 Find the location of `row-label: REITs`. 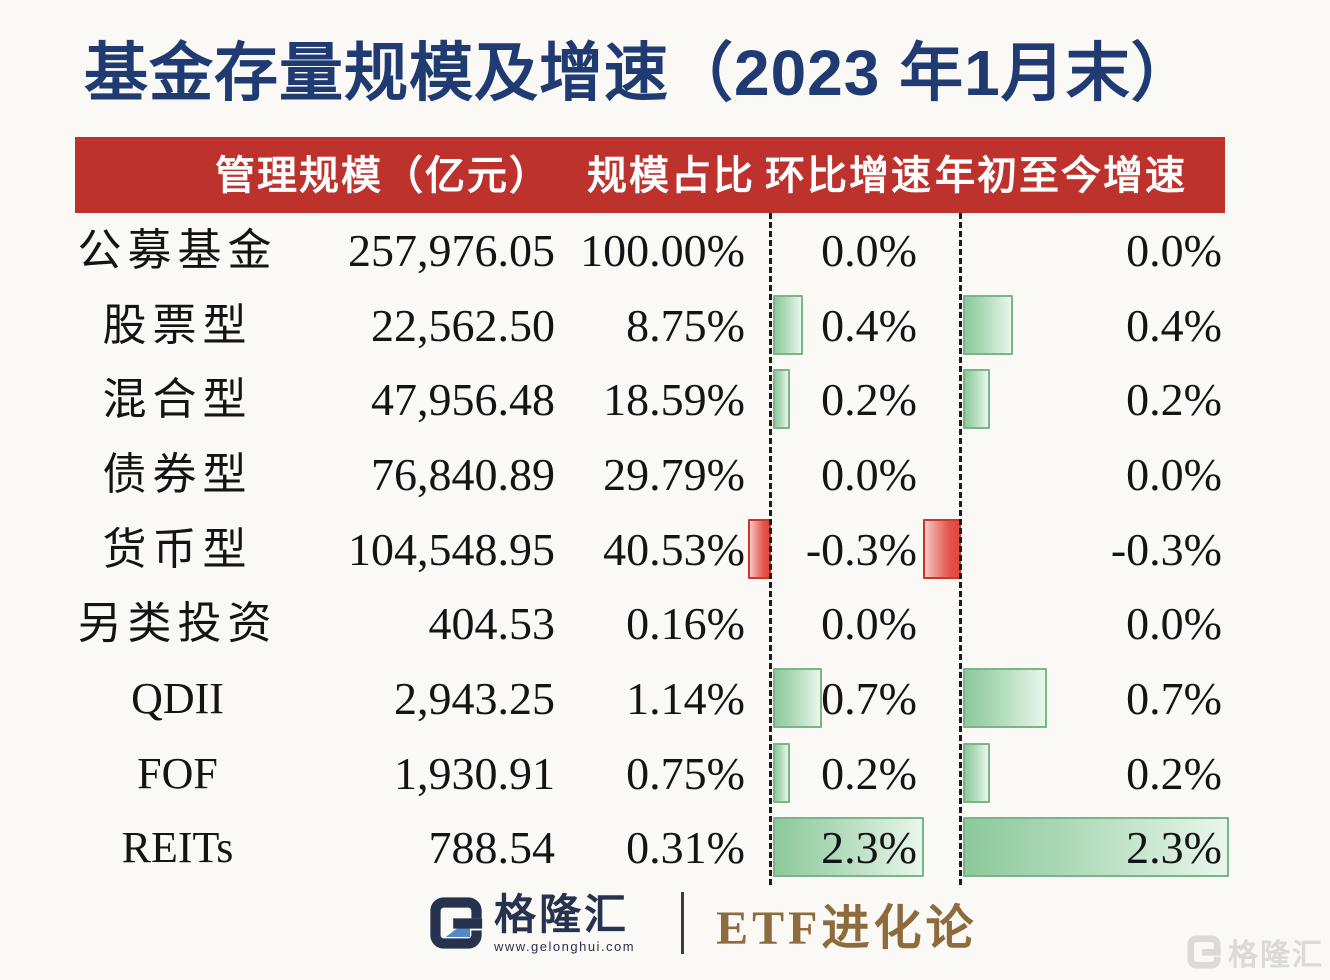

row-label: REITs is located at coordinates (177, 848).